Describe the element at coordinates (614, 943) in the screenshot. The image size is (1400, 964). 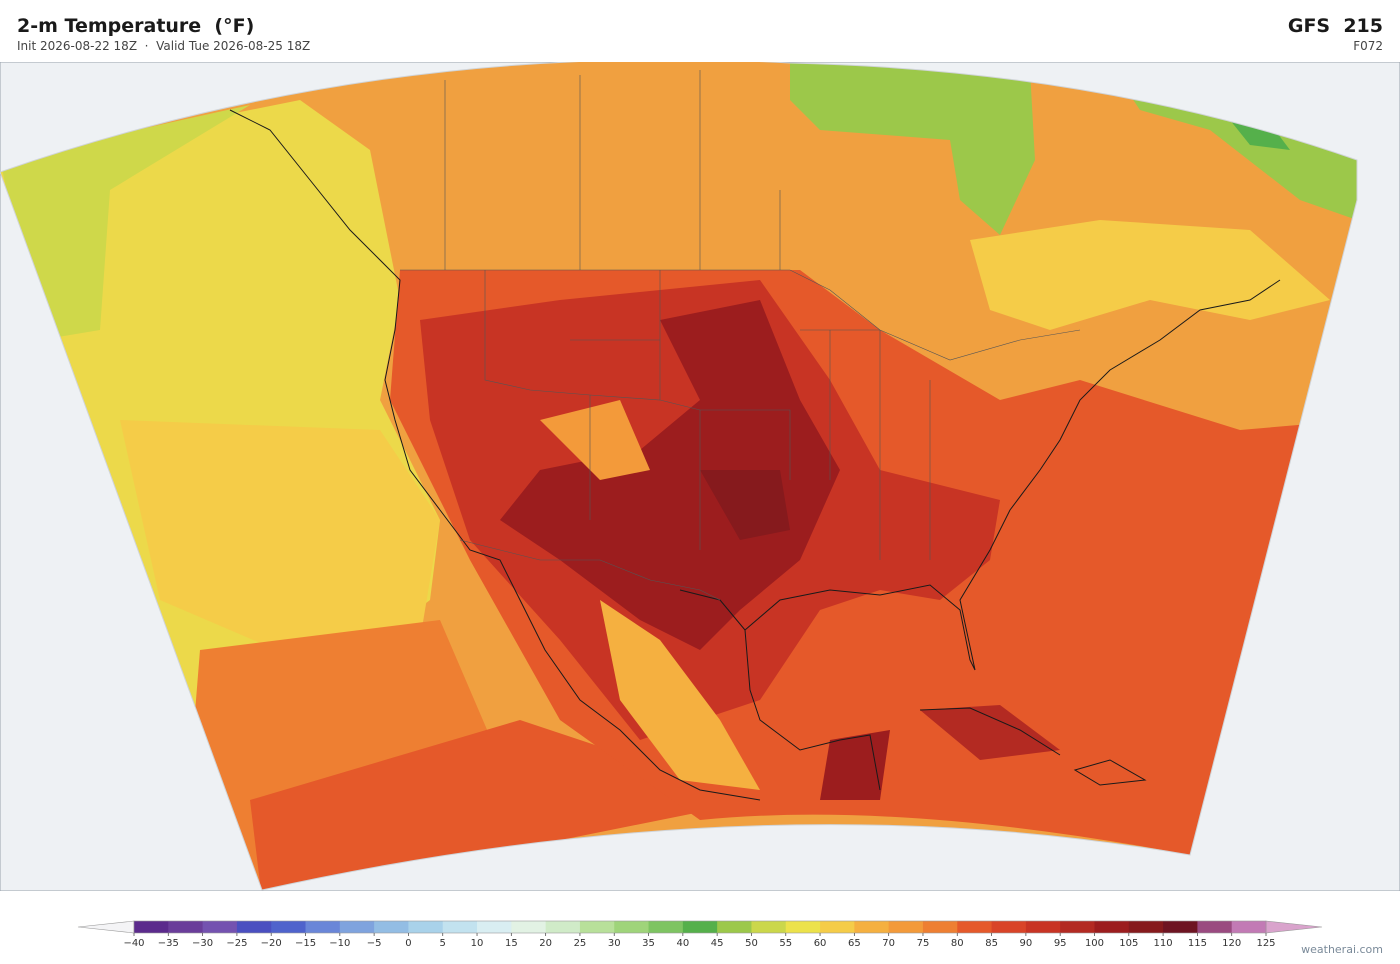
I see `colorbar-tick-label: 30` at that location.